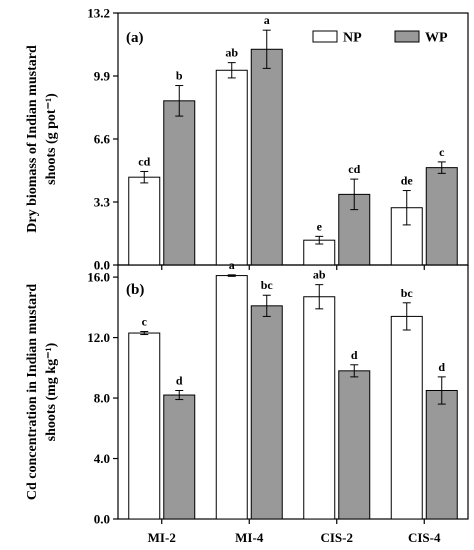  I want to click on legend: NP WP, so click(380, 38).